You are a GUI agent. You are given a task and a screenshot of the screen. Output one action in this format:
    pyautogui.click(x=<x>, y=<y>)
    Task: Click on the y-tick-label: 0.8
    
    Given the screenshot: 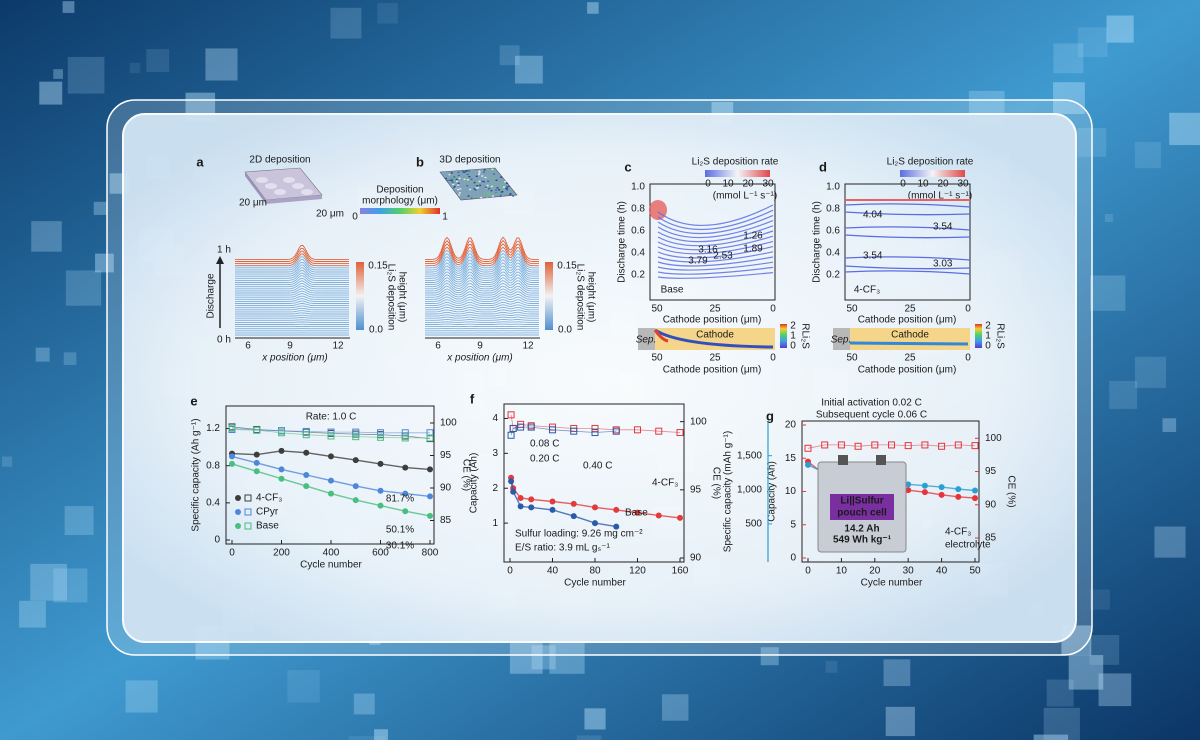 What is the action you would take?
    pyautogui.click(x=638, y=209)
    